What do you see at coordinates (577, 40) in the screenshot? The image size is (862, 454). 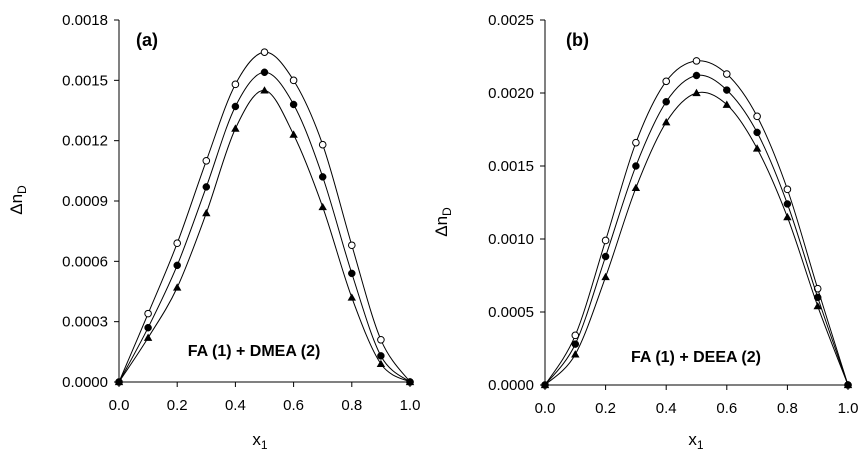 I see `chart-b-panel-label: (b)` at bounding box center [577, 40].